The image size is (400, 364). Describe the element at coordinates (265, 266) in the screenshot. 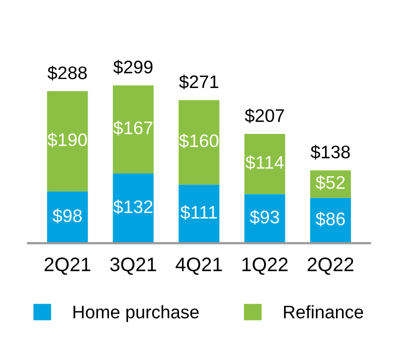

I see `x-tick-label: 1Q22` at that location.